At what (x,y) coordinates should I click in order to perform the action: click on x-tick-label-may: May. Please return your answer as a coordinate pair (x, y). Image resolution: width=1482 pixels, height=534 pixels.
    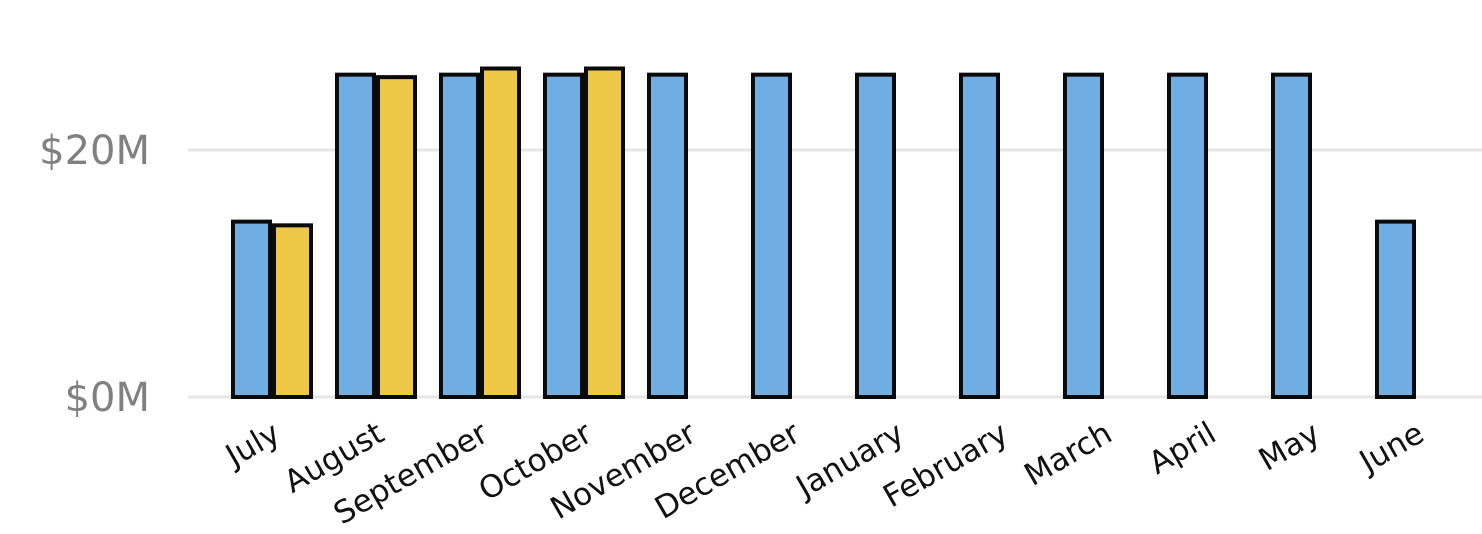
    Looking at the image, I should click on (1290, 446).